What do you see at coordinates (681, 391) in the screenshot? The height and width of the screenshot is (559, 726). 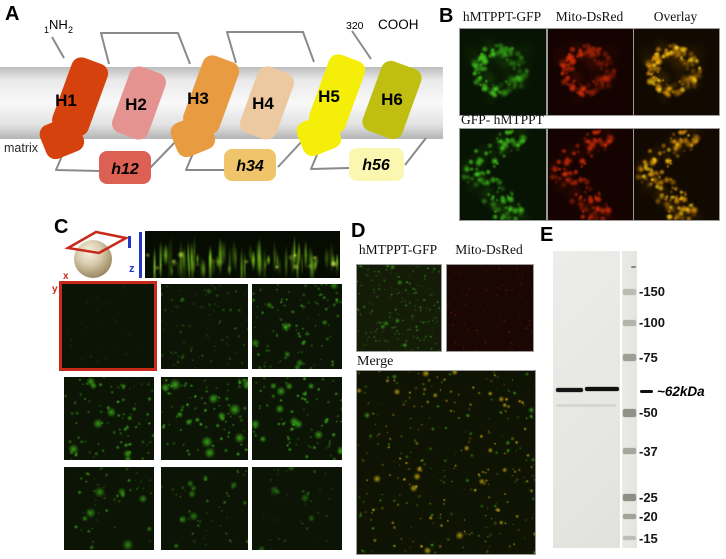 I see `band-size-annotation: ~62kDa` at bounding box center [681, 391].